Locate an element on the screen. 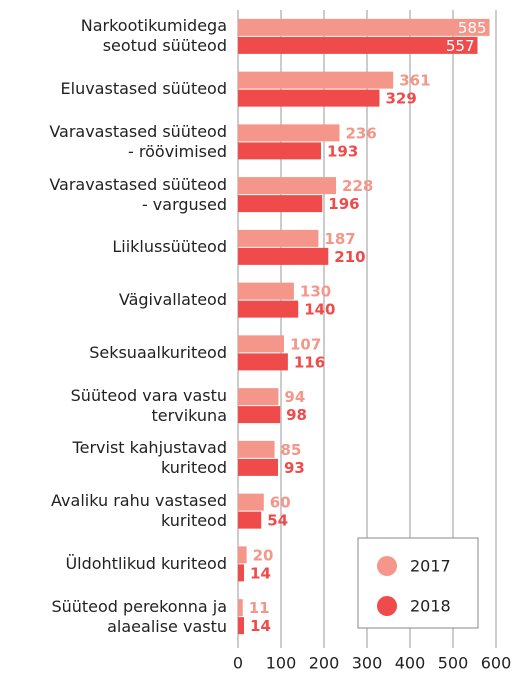 This screenshot has height=678, width=523. x-tick-label: 600 is located at coordinates (496, 663).